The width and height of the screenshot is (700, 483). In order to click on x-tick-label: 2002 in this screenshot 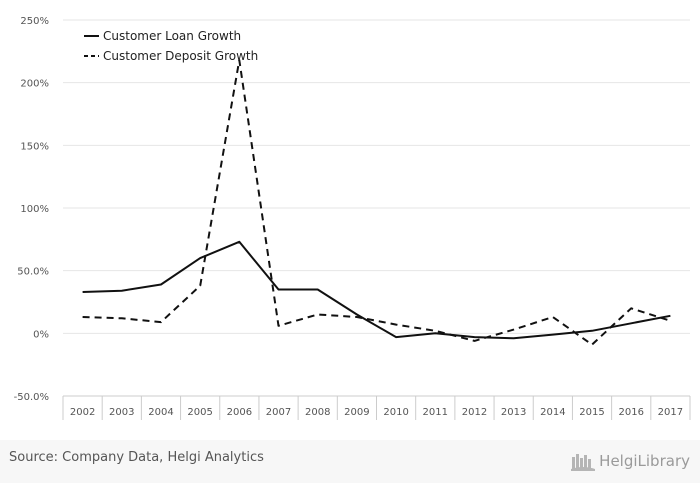, I will do `click(82, 412)`.